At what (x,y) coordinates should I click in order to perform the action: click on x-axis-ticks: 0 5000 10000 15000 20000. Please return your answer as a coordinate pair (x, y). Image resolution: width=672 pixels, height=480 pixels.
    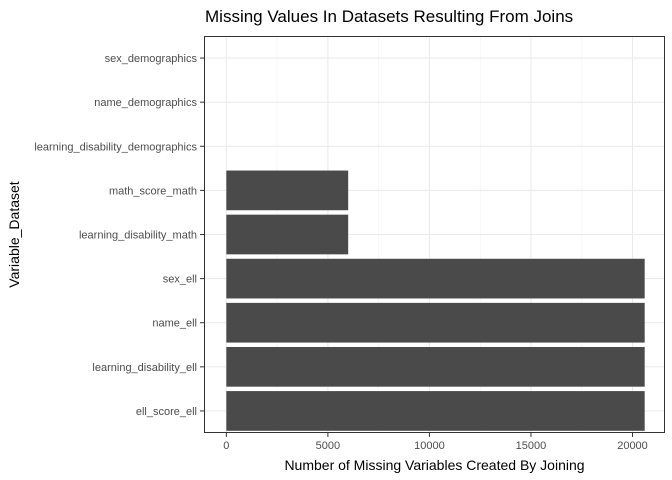
    Looking at the image, I should click on (435, 442).